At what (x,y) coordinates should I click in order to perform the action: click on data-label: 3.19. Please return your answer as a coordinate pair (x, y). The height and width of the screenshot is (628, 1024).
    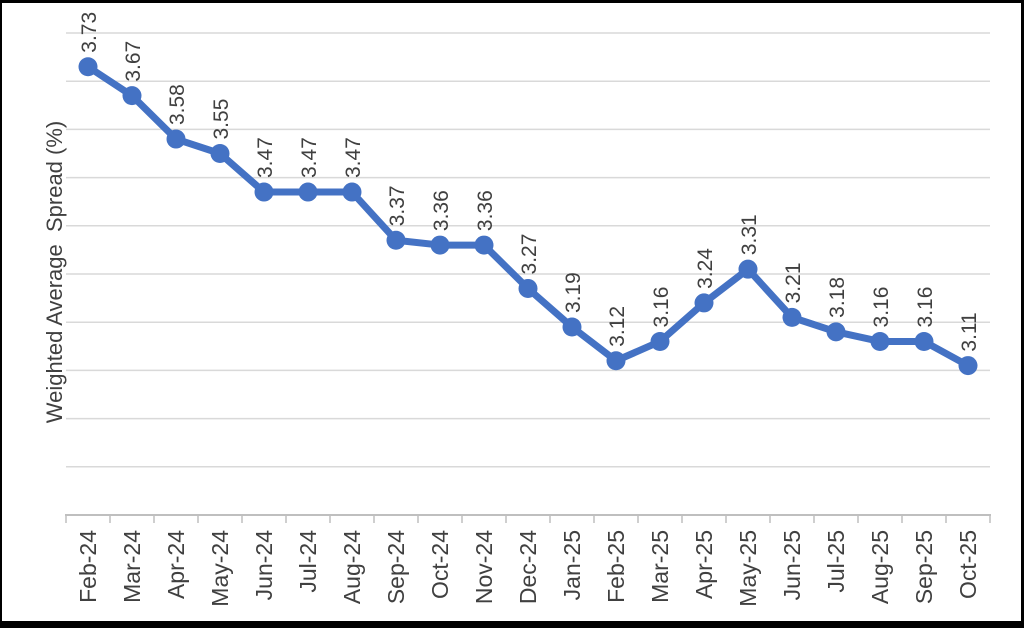
    Looking at the image, I should click on (573, 292).